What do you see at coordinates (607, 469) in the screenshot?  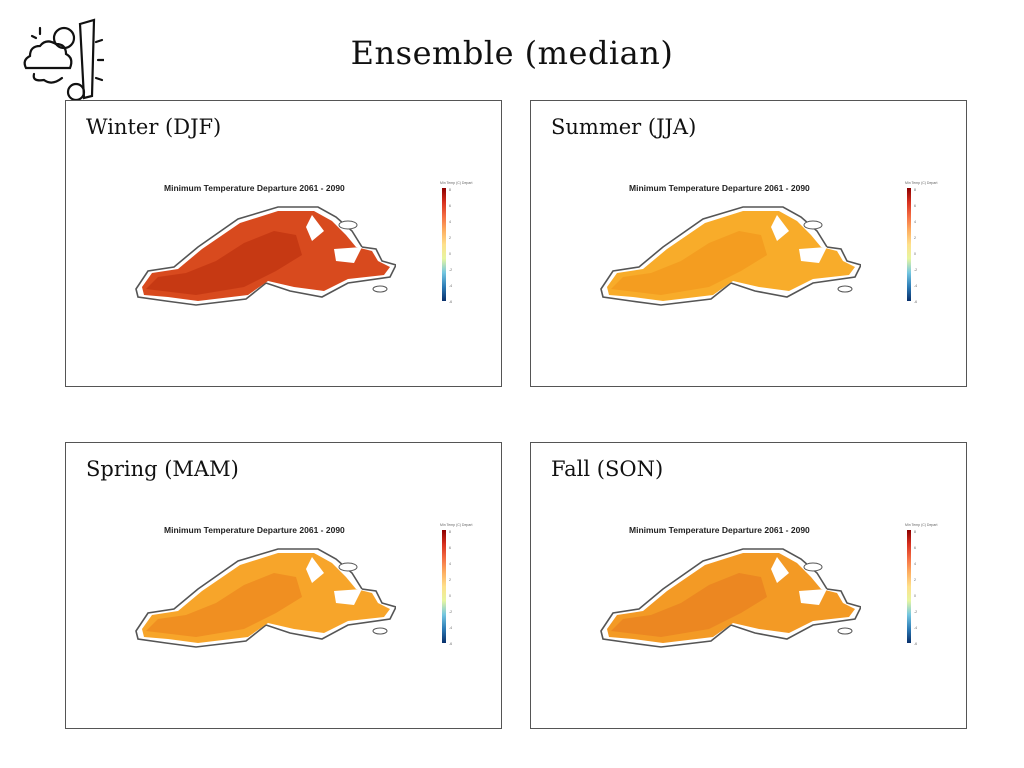 I see `panel-label: Fall (SON)` at bounding box center [607, 469].